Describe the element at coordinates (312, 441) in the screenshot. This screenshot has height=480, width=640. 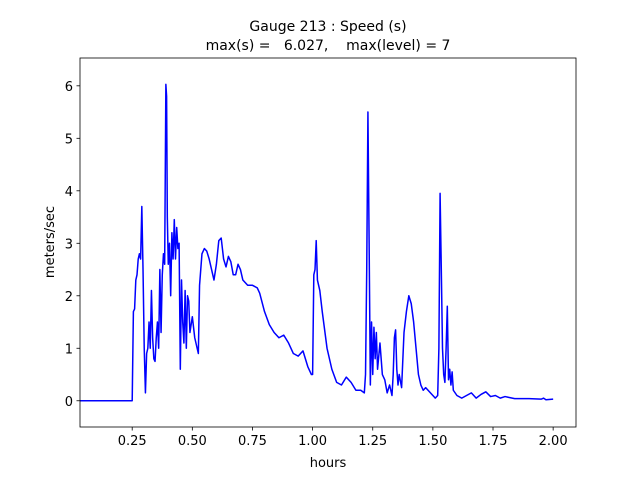
I see `x-tick-label: 1.00` at that location.